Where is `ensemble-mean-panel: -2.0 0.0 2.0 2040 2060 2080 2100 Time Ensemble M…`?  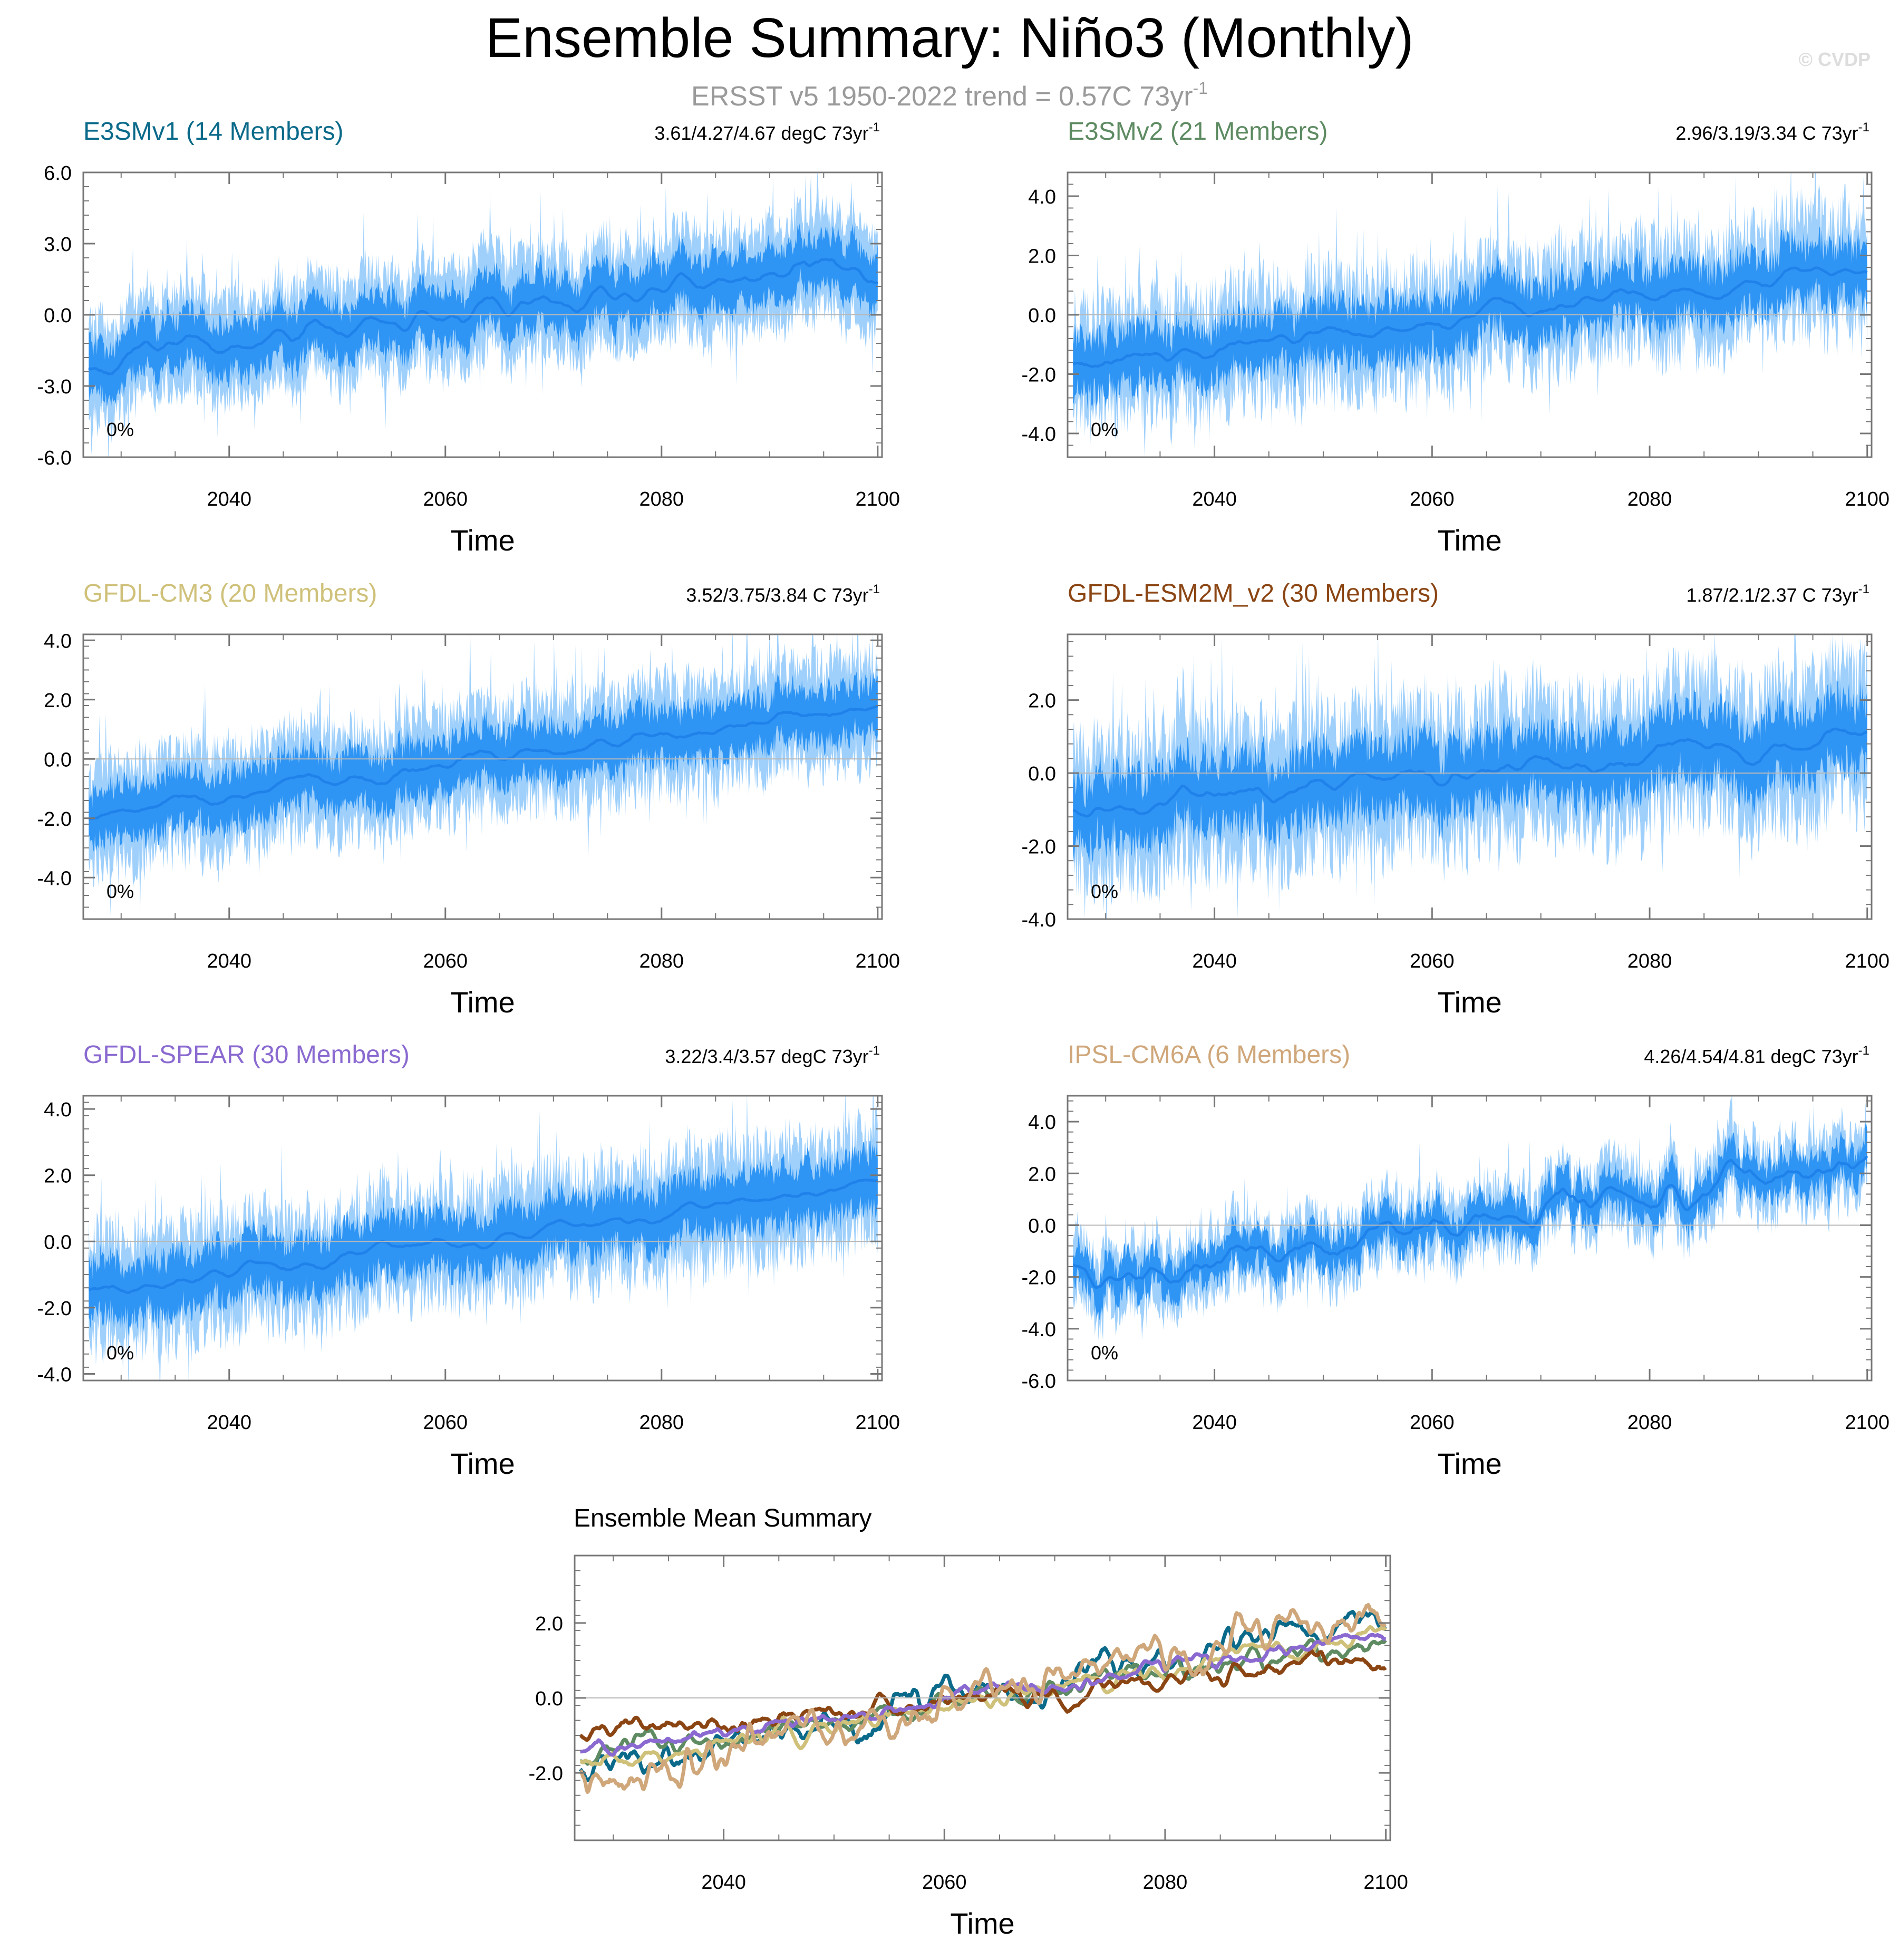
ensemble-mean-panel: -2.0 0.0 2.0 2040 2060 2080 2100 Time Ensemble M… is located at coordinates (968, 1722).